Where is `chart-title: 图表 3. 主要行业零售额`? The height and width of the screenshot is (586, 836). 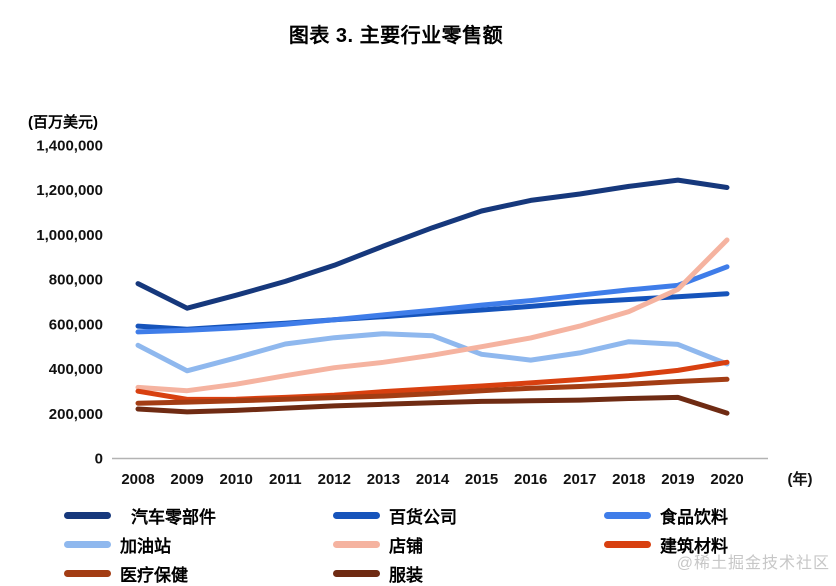
chart-title: 图表 3. 主要行业零售额 is located at coordinates (396, 36).